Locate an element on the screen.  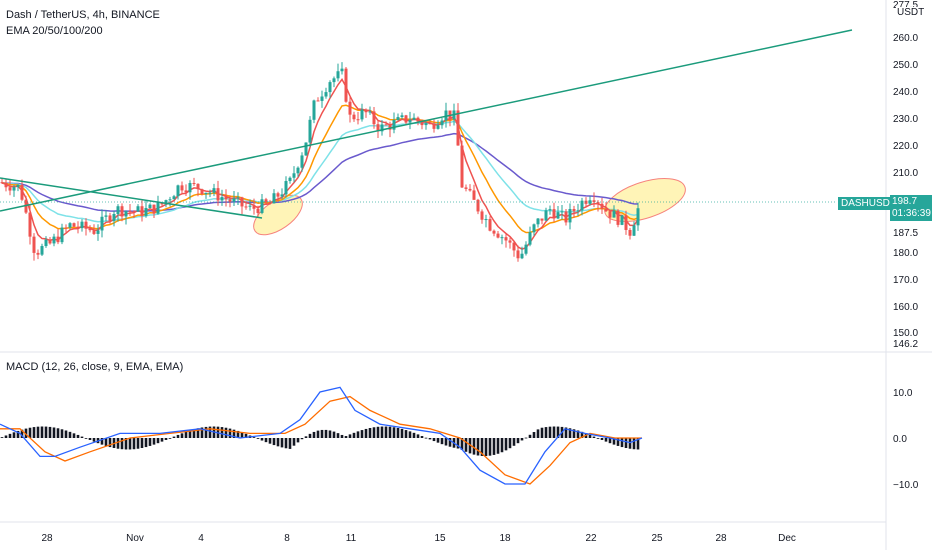
macd-label: MACD (12, 26, close, 9, EMA, EMA) is located at coordinates (95, 367).